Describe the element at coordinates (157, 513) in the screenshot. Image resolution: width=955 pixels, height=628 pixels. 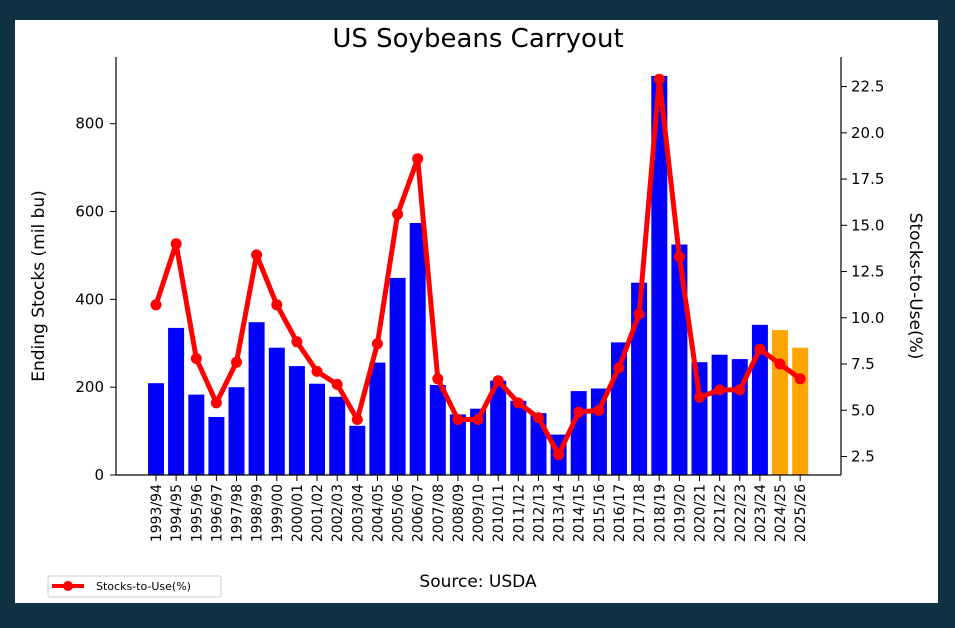
I see `x-tick-label: 1993/94` at that location.